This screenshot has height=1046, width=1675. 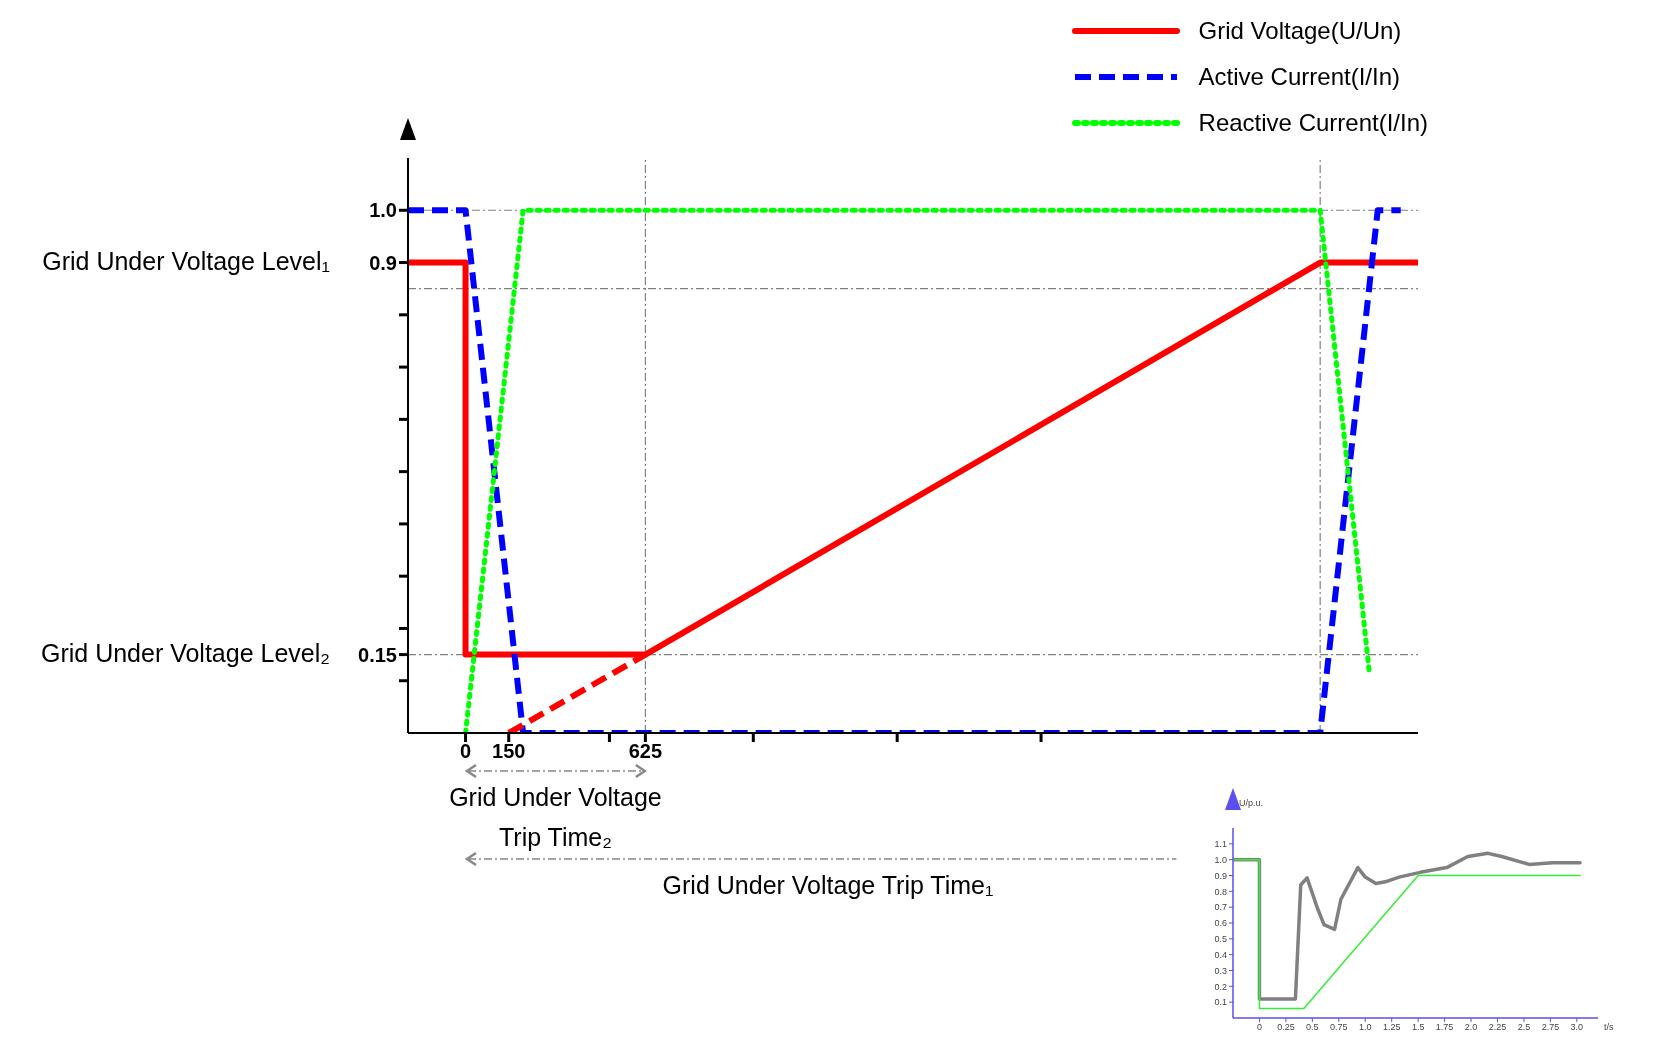 What do you see at coordinates (1550, 1027) in the screenshot?
I see `x-tick-label: 2.75` at bounding box center [1550, 1027].